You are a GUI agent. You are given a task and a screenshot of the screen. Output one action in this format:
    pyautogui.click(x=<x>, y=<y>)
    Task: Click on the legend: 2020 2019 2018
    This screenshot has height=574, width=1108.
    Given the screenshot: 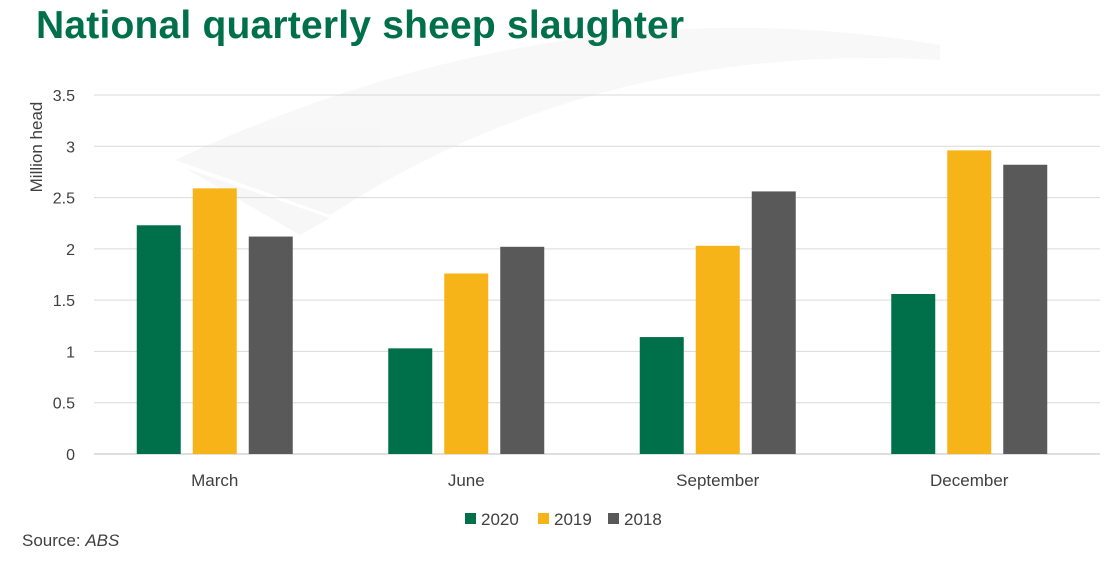 What is the action you would take?
    pyautogui.click(x=563, y=519)
    